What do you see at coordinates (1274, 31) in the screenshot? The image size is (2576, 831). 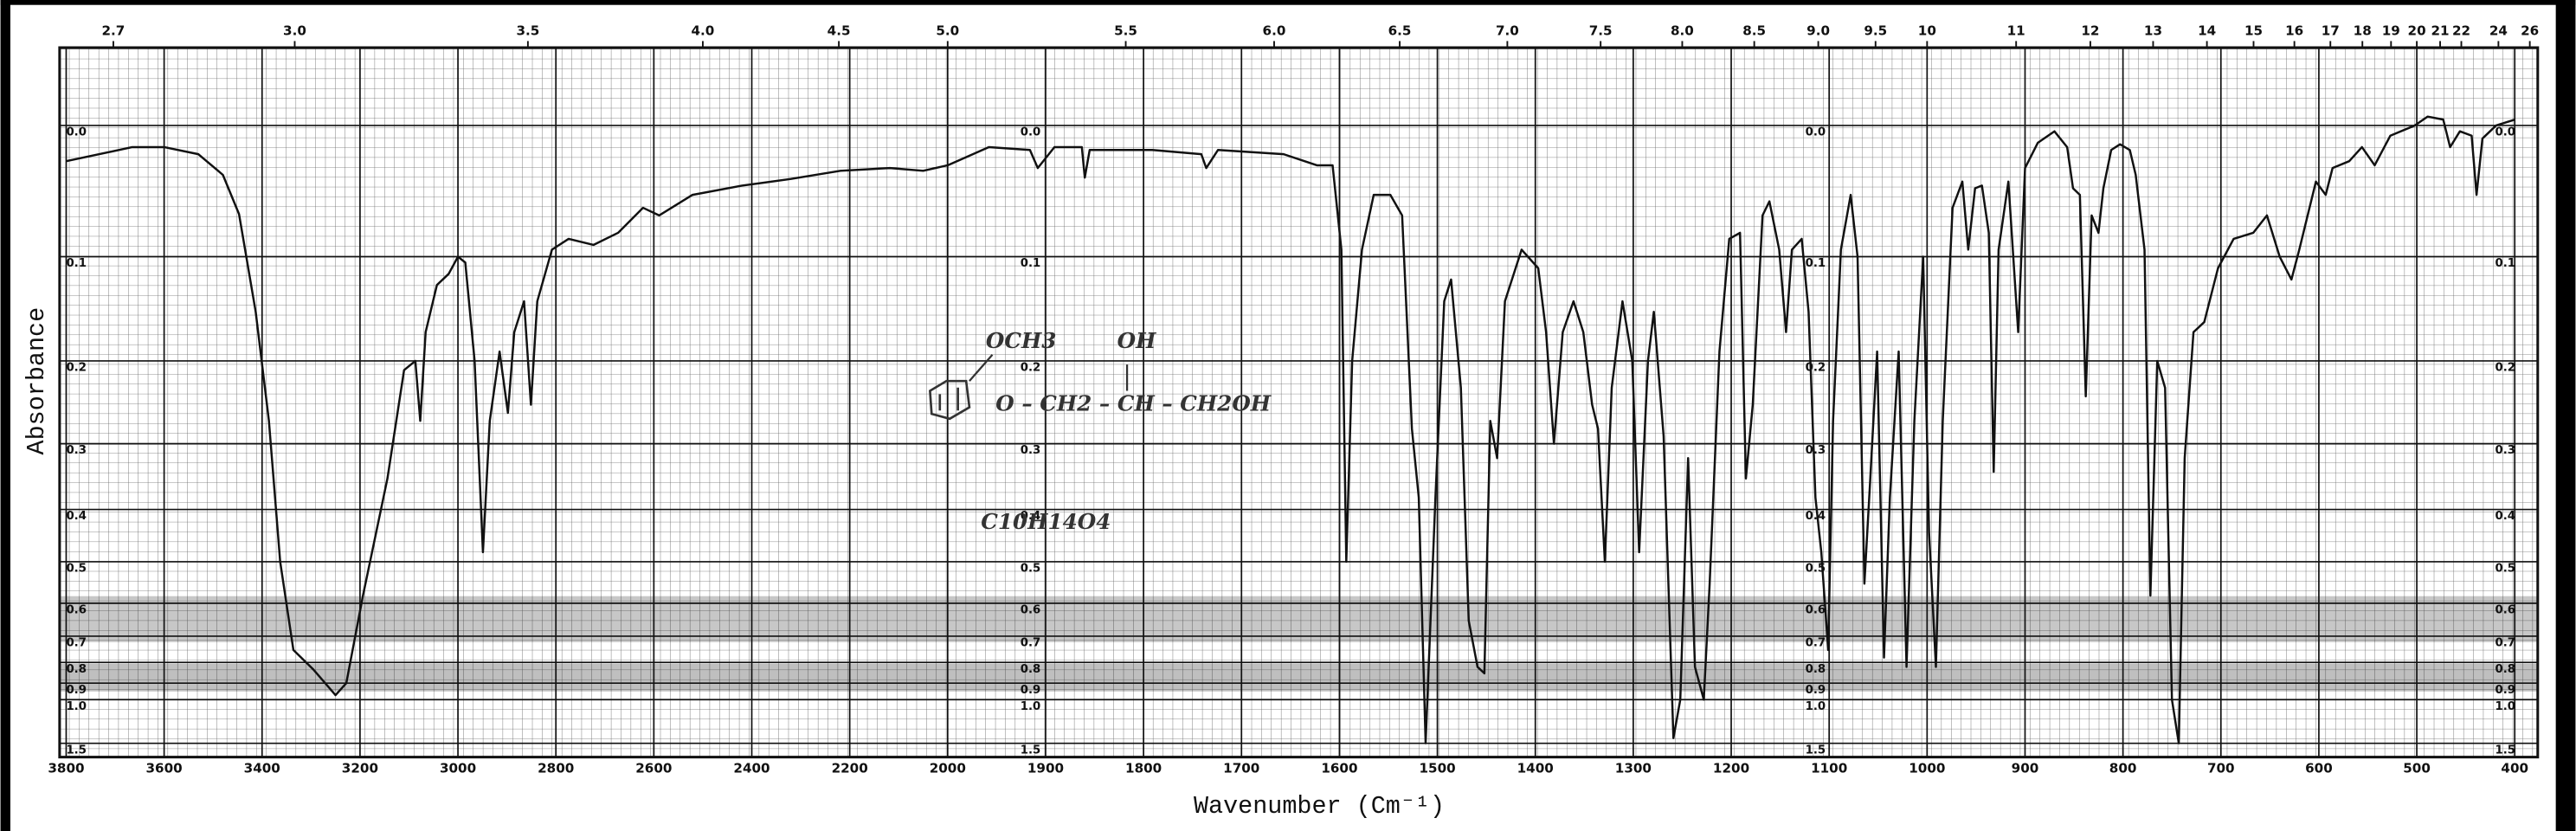 I see `x2-tick-label: 6.0` at bounding box center [1274, 31].